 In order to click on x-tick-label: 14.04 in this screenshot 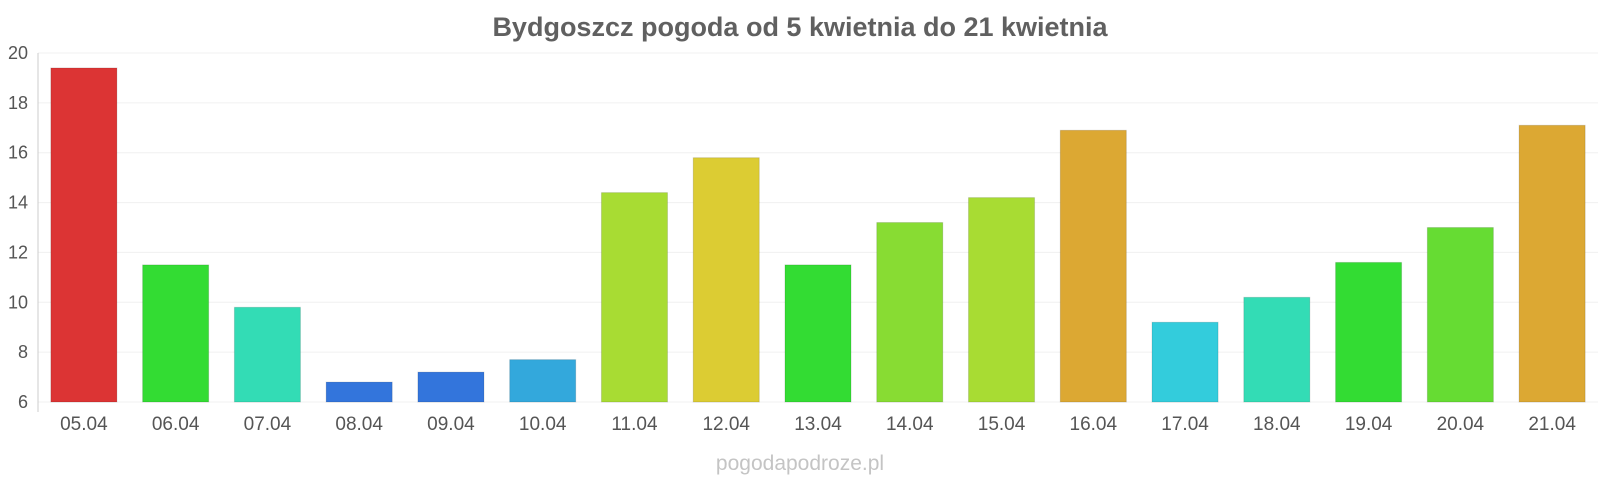, I will do `click(910, 424)`.